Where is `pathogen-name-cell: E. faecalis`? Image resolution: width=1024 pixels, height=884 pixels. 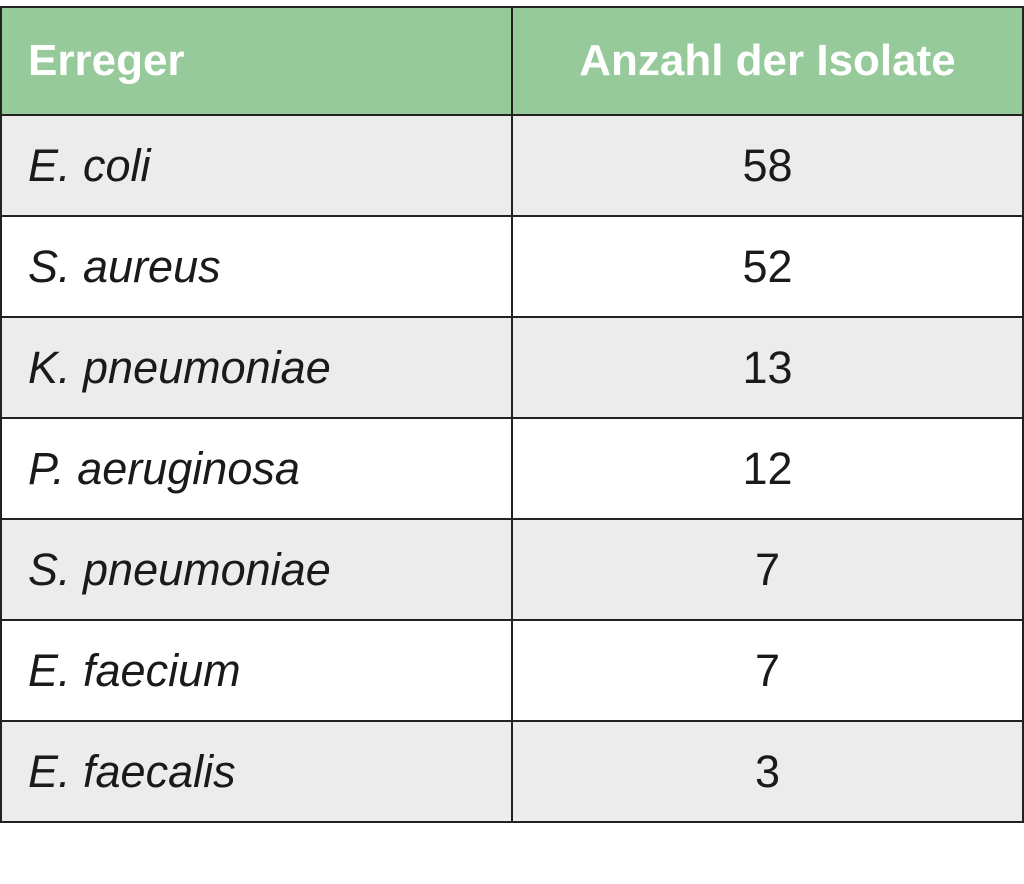 pathogen-name-cell: E. faecalis is located at coordinates (256, 771).